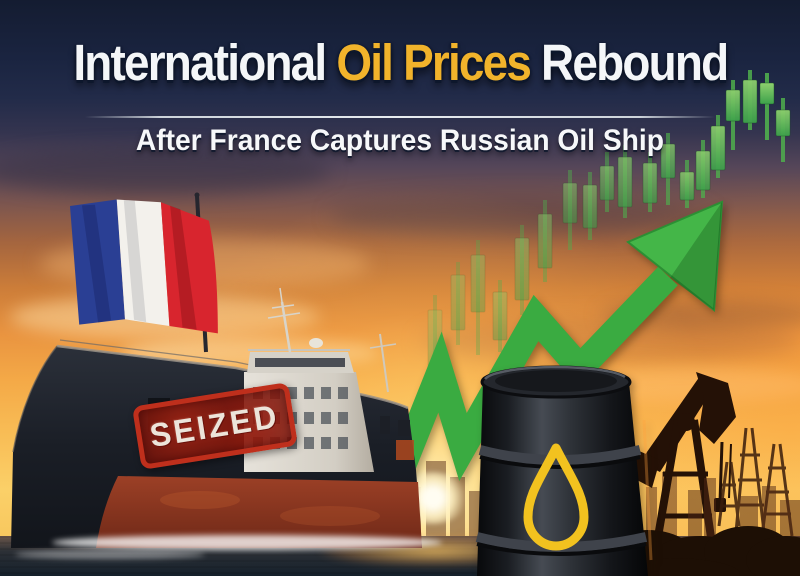 The width and height of the screenshot is (800, 576). I want to click on headline: International Oil Prices Rebound, so click(400, 63).